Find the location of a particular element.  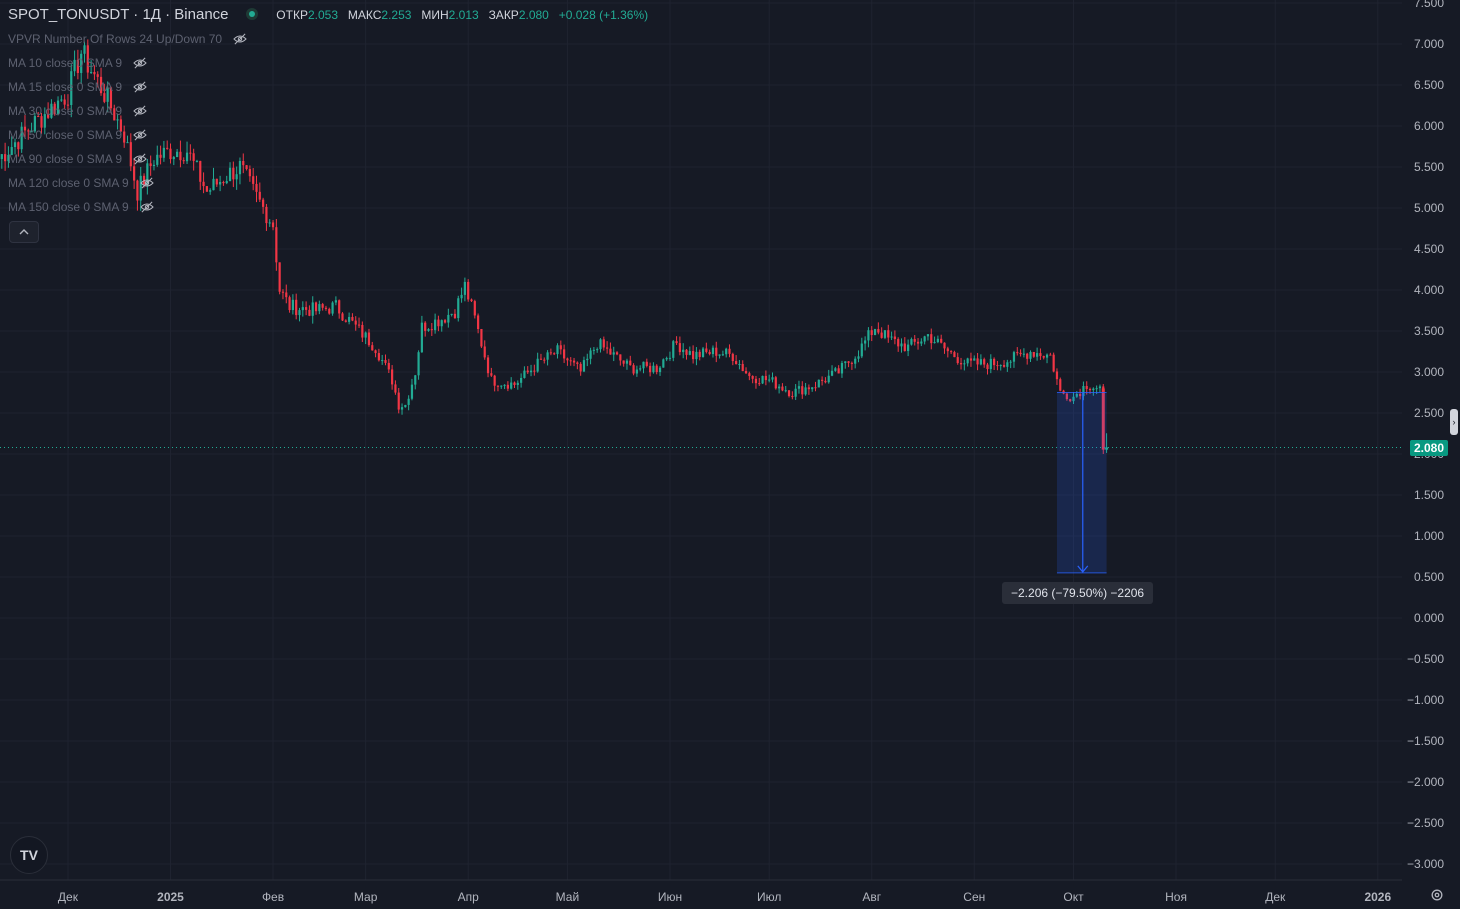

x-tick-label: Июл is located at coordinates (769, 897).